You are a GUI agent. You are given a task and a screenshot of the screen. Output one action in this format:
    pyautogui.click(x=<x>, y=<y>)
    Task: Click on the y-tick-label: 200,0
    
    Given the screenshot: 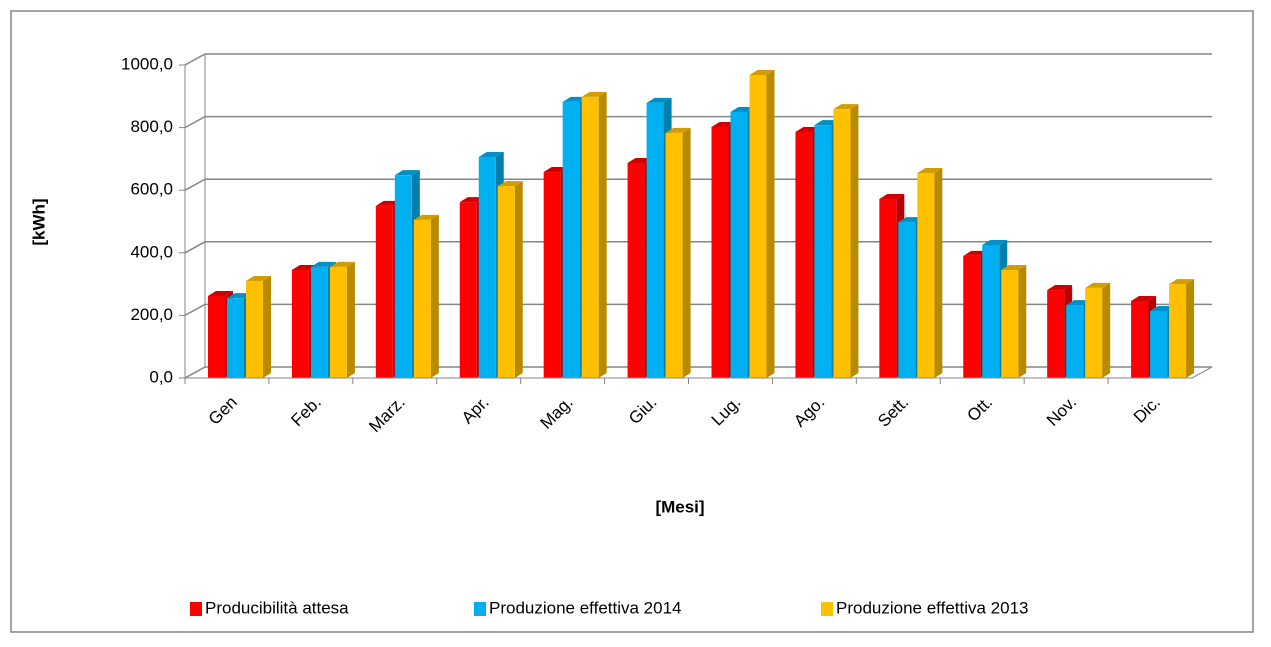 What is the action you would take?
    pyautogui.click(x=151, y=314)
    